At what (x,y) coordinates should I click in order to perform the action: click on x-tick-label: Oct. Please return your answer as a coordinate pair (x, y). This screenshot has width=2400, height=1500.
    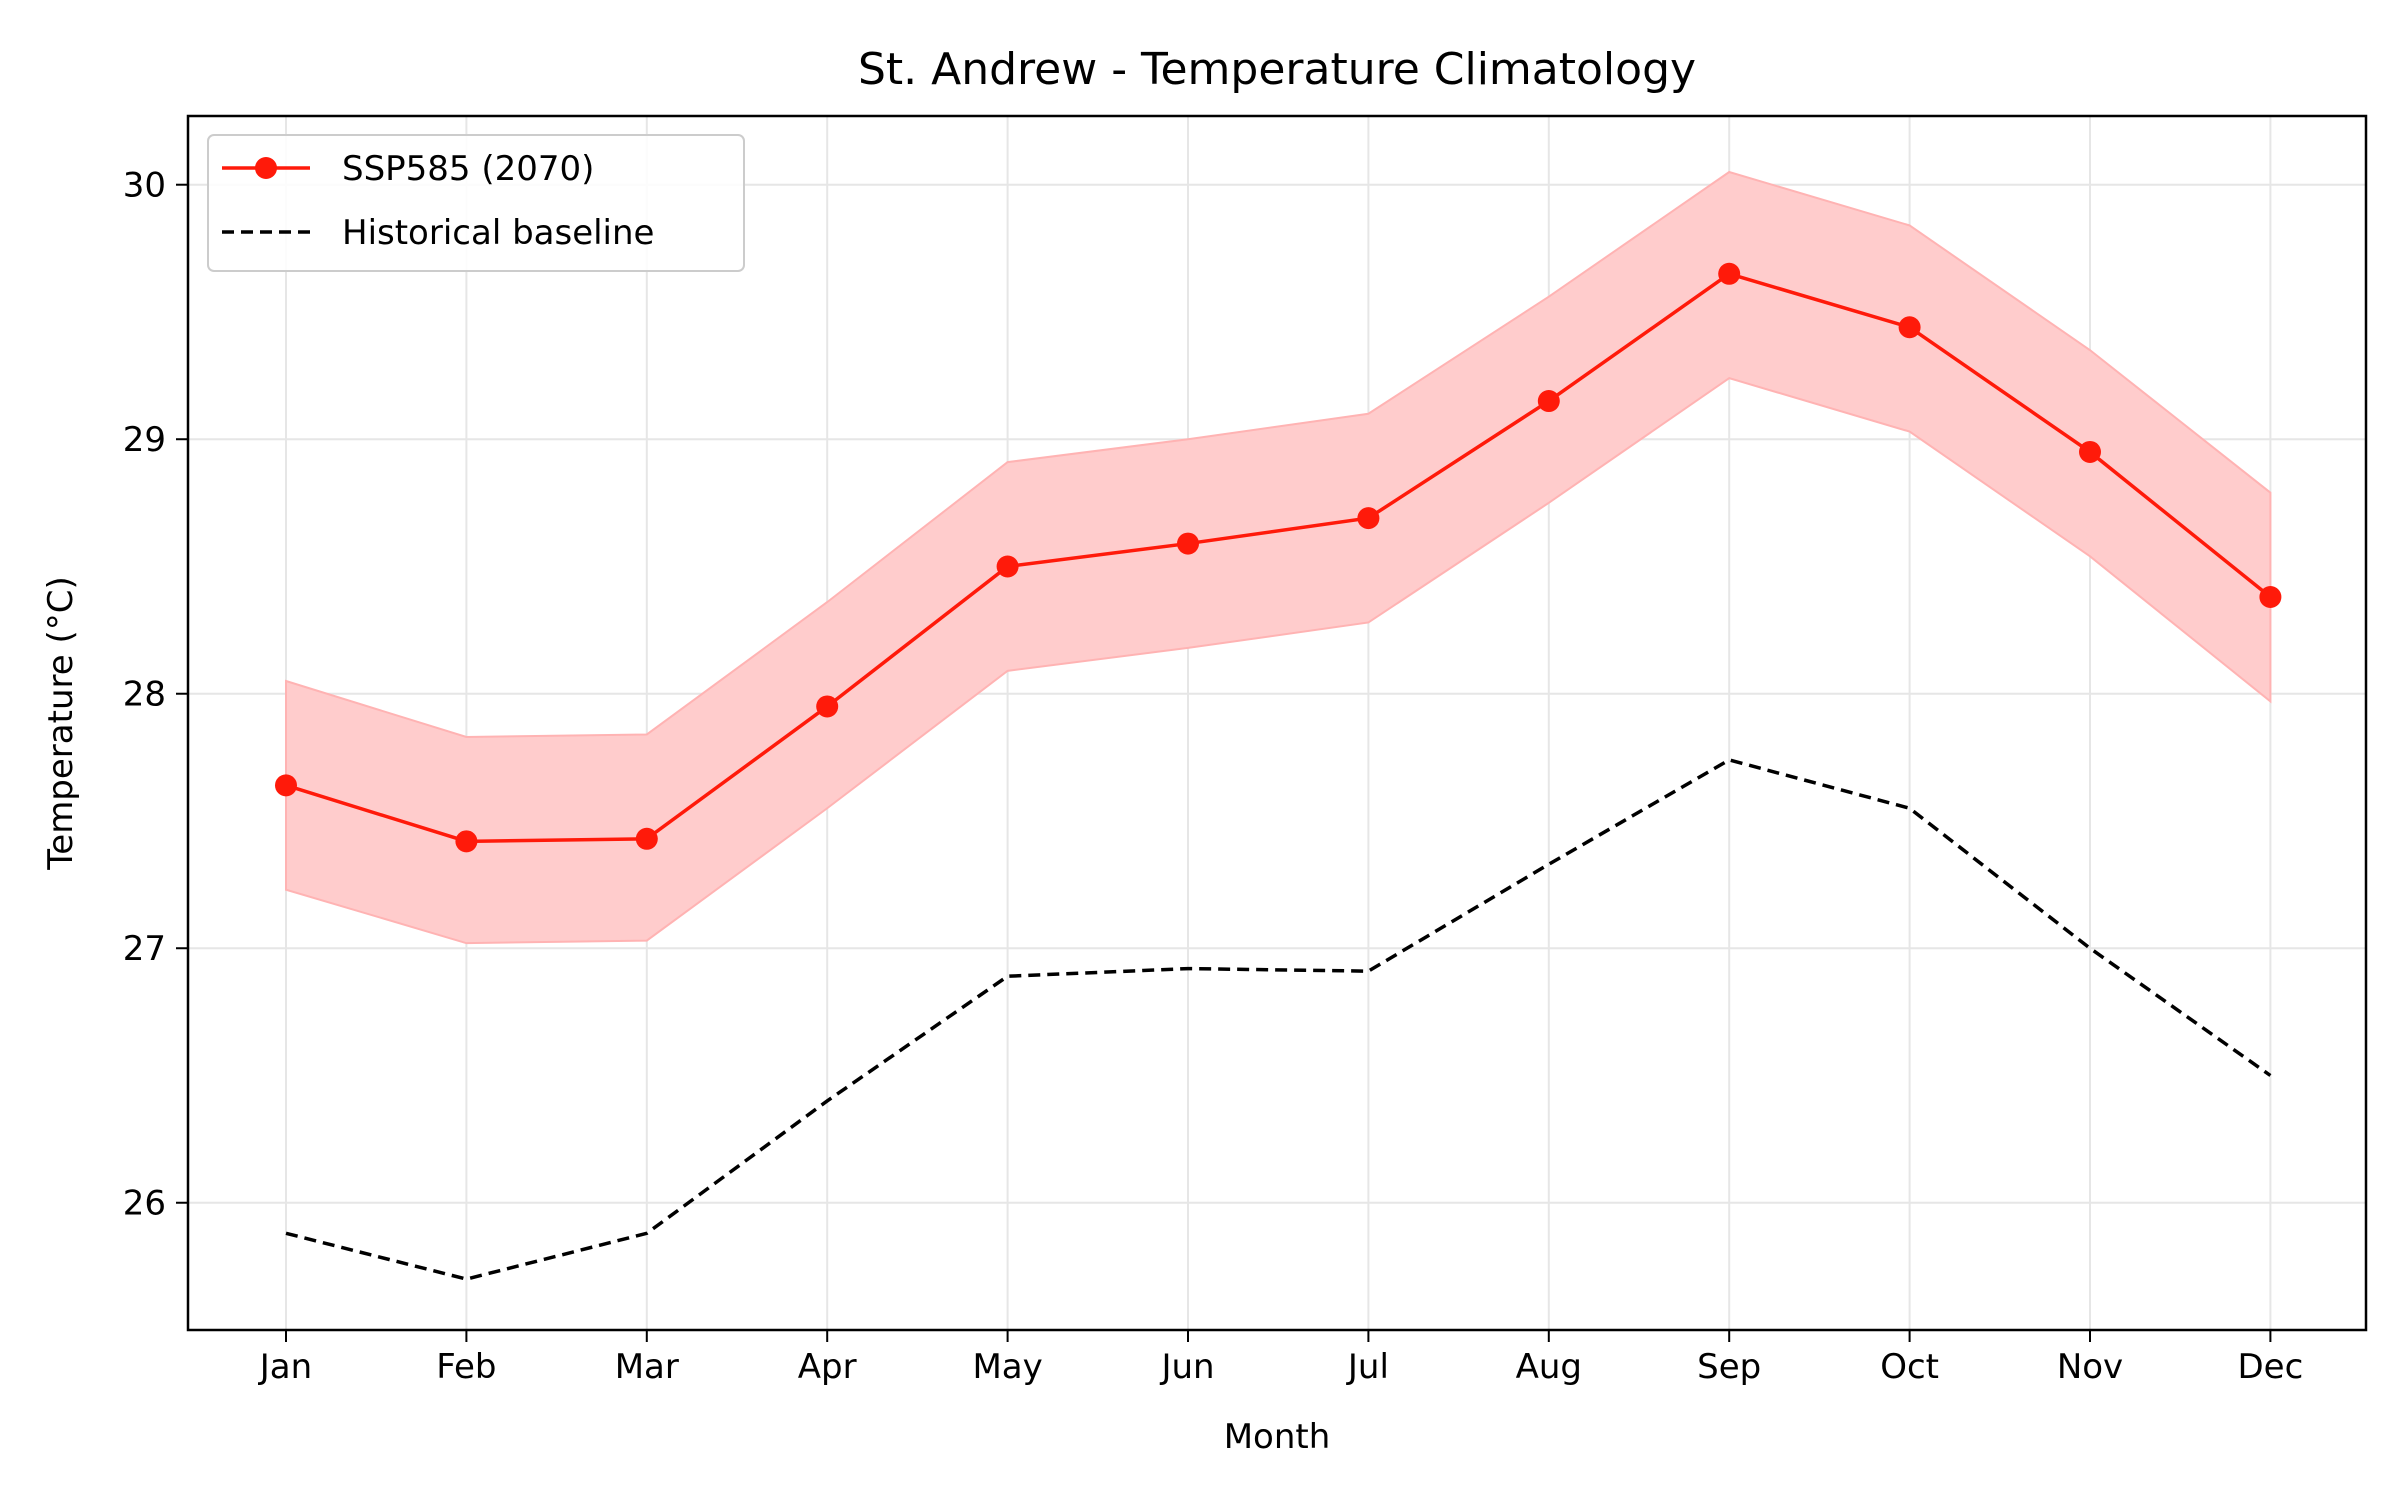
    Looking at the image, I should click on (1909, 1367).